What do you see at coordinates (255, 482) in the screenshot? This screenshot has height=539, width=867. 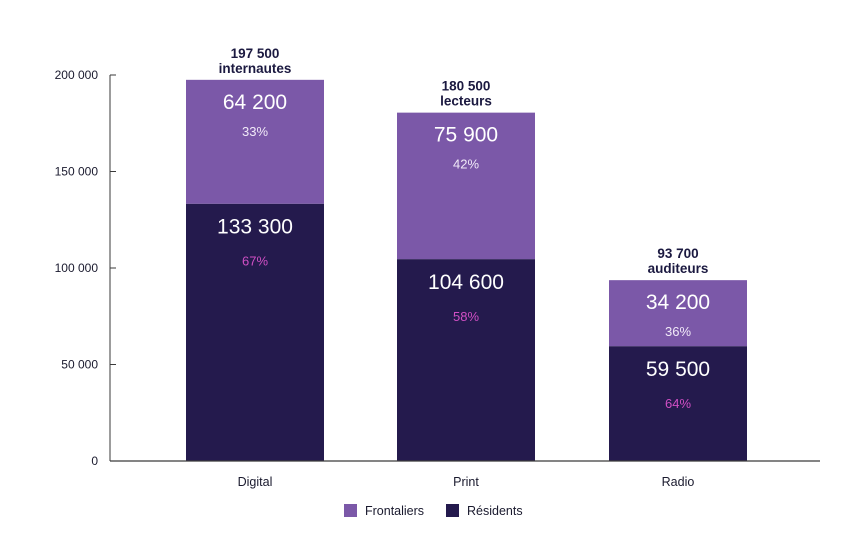 I see `x-category-label: Digital` at bounding box center [255, 482].